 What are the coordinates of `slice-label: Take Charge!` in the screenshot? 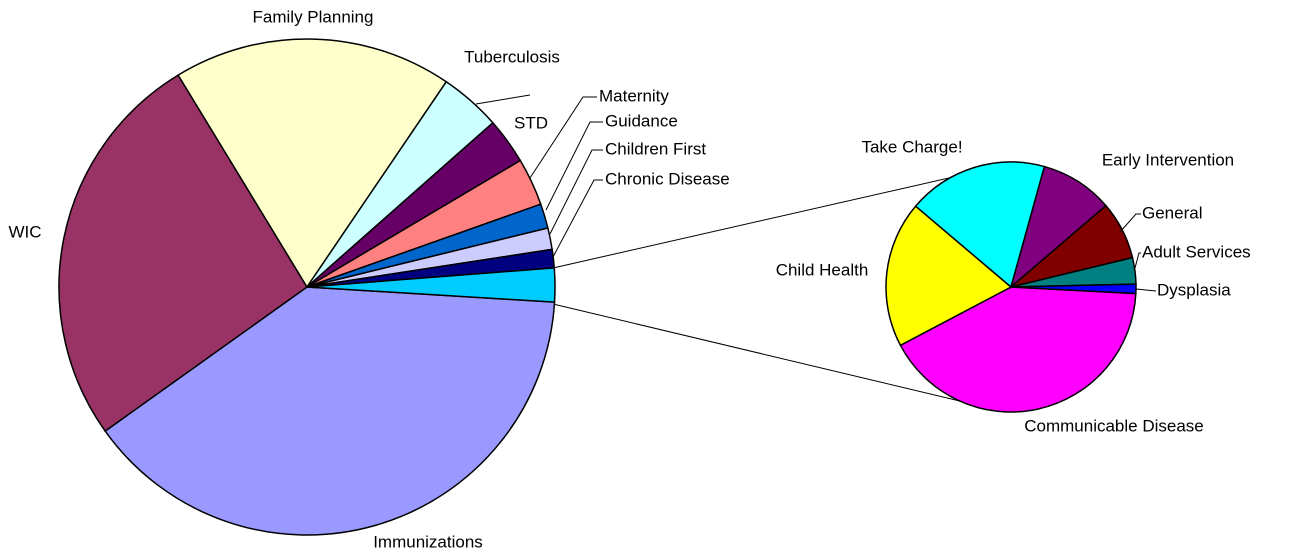 It's located at (911, 146).